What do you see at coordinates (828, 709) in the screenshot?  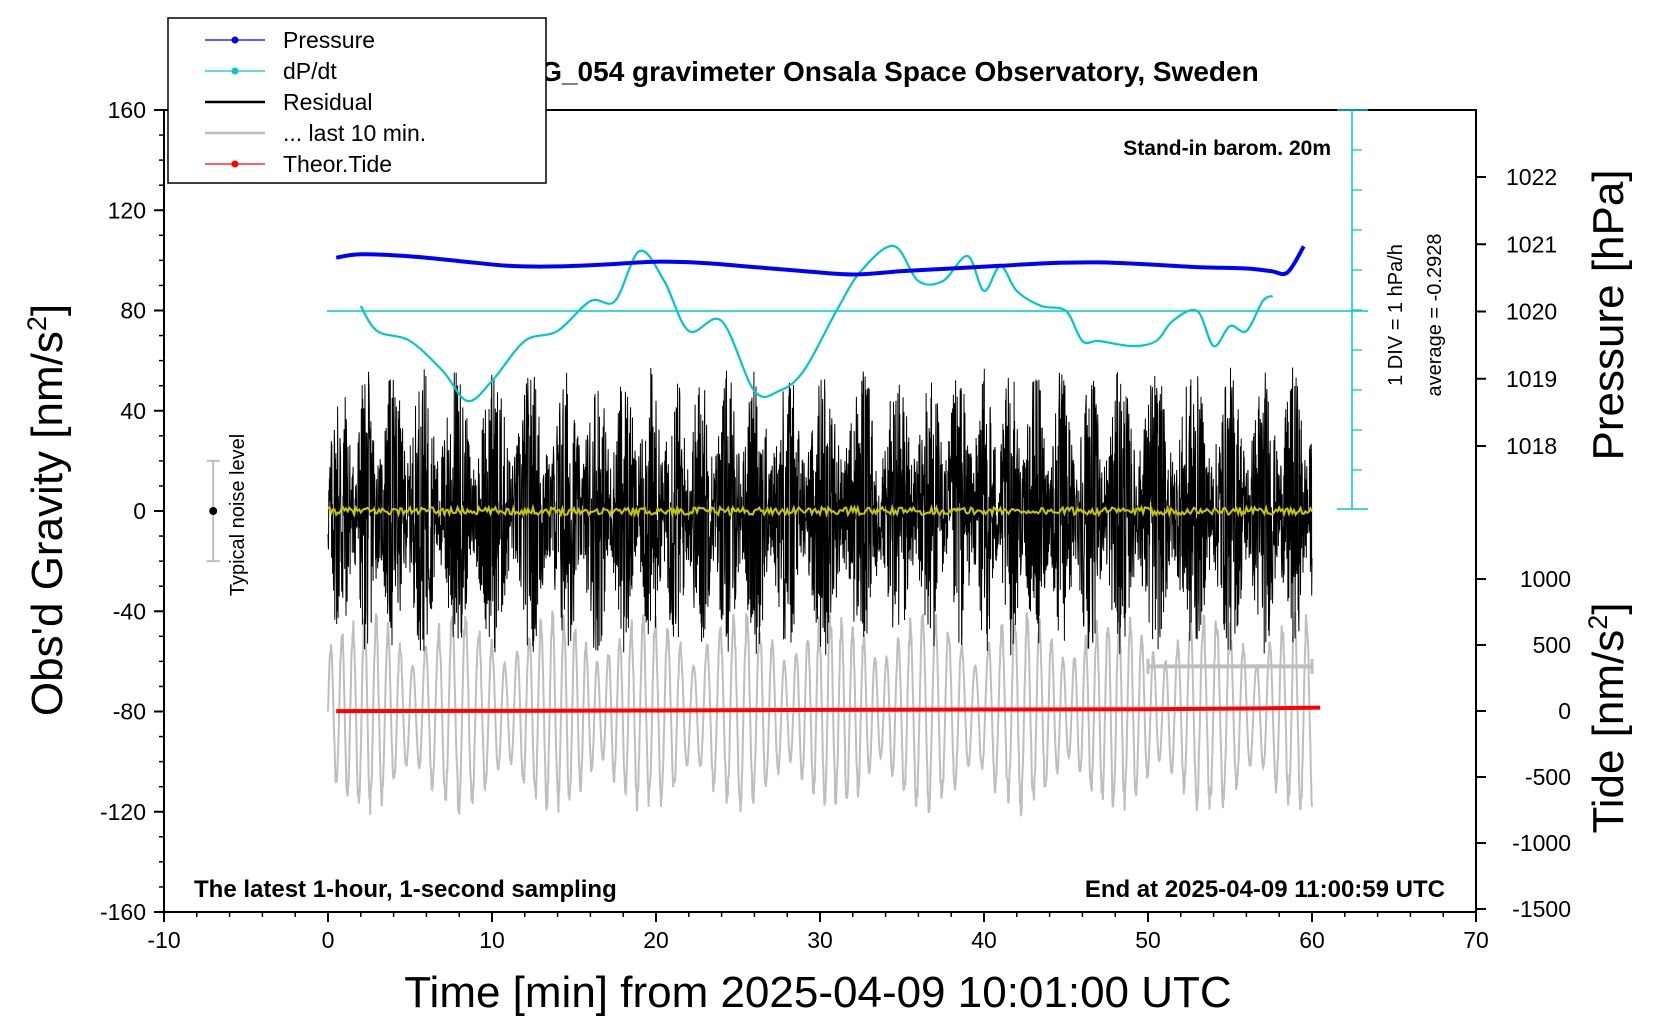 I see `theoretical-tide-line` at bounding box center [828, 709].